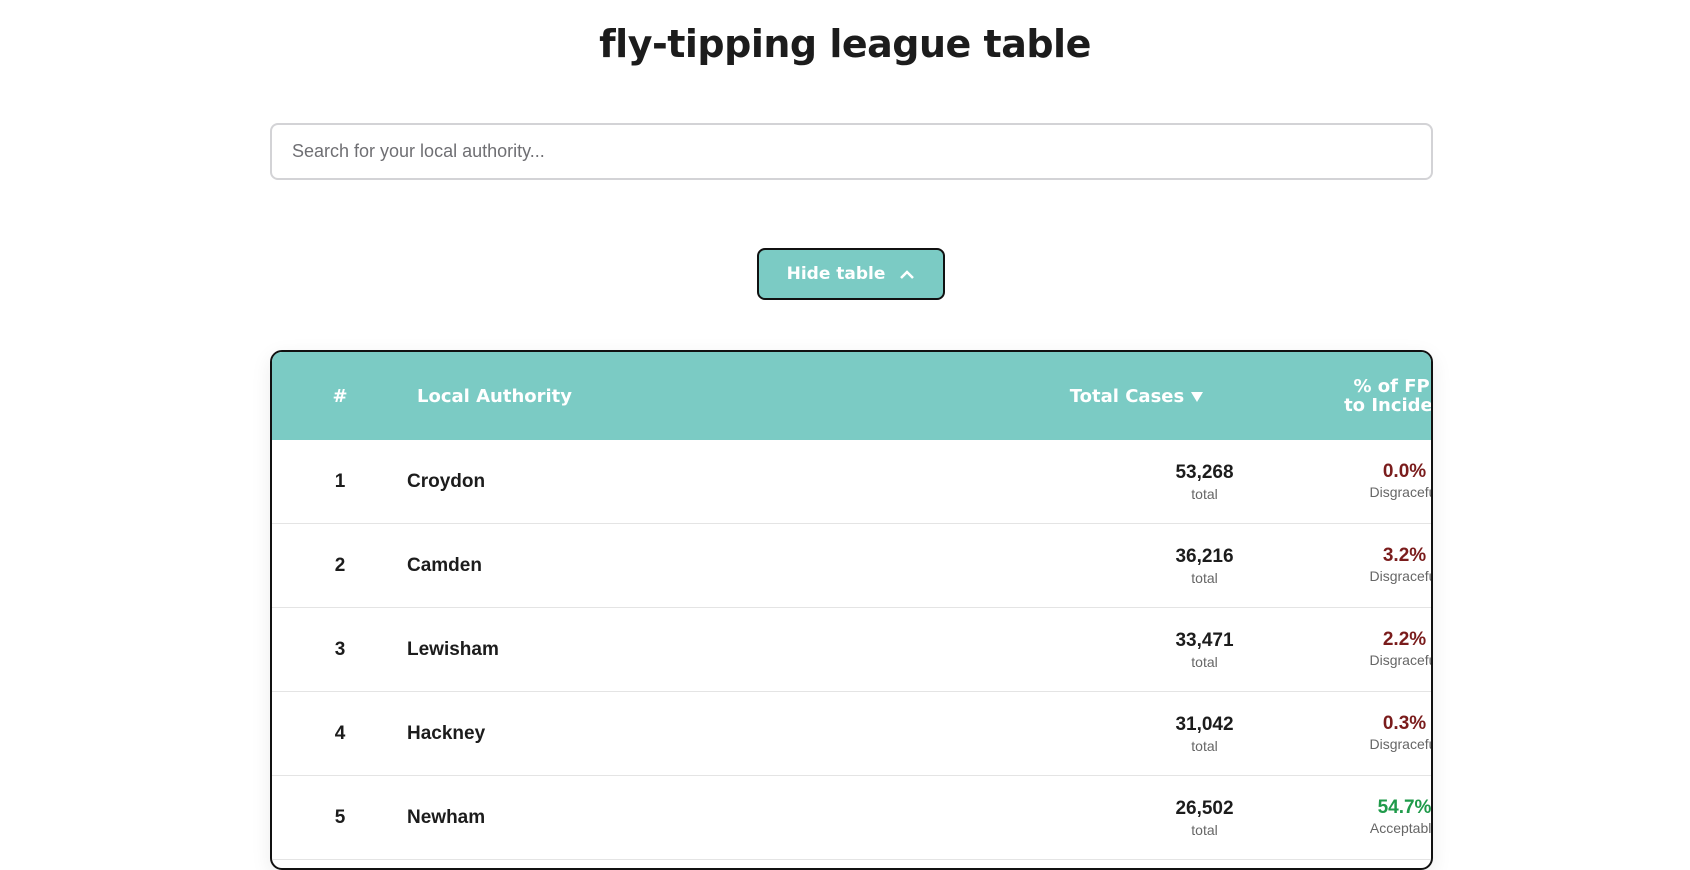 The width and height of the screenshot is (1690, 870). I want to click on total-cases: 36,216, so click(1204, 556).